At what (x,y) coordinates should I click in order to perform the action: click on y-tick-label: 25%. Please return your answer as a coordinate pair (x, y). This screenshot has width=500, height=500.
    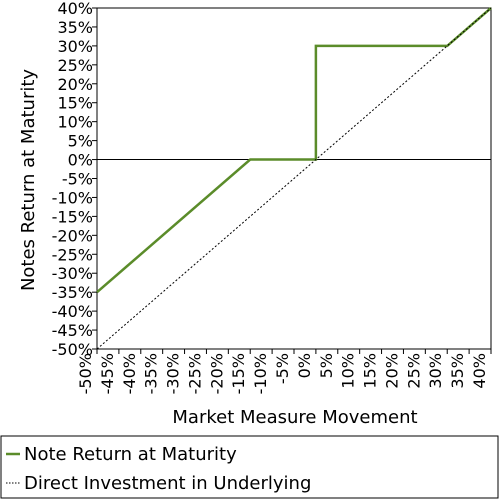
    Looking at the image, I should click on (75, 65).